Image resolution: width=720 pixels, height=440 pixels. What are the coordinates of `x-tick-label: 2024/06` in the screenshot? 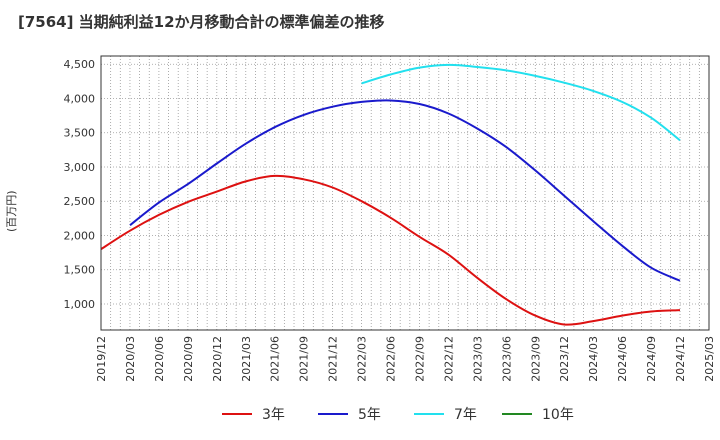 It's located at (622, 359).